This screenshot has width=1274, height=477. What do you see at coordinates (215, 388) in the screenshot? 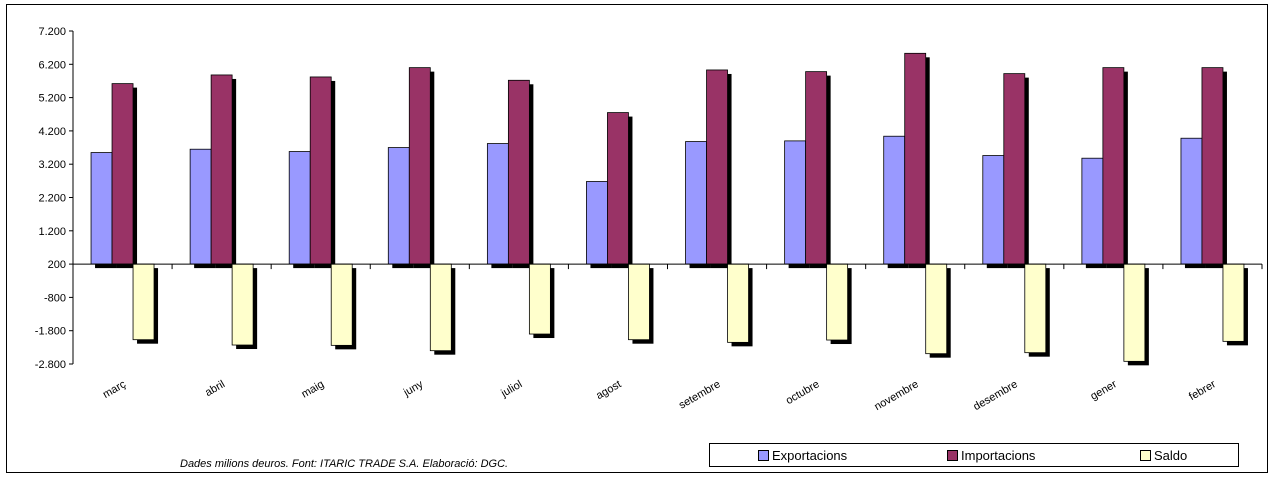
I see `category-label-abril: abril` at bounding box center [215, 388].